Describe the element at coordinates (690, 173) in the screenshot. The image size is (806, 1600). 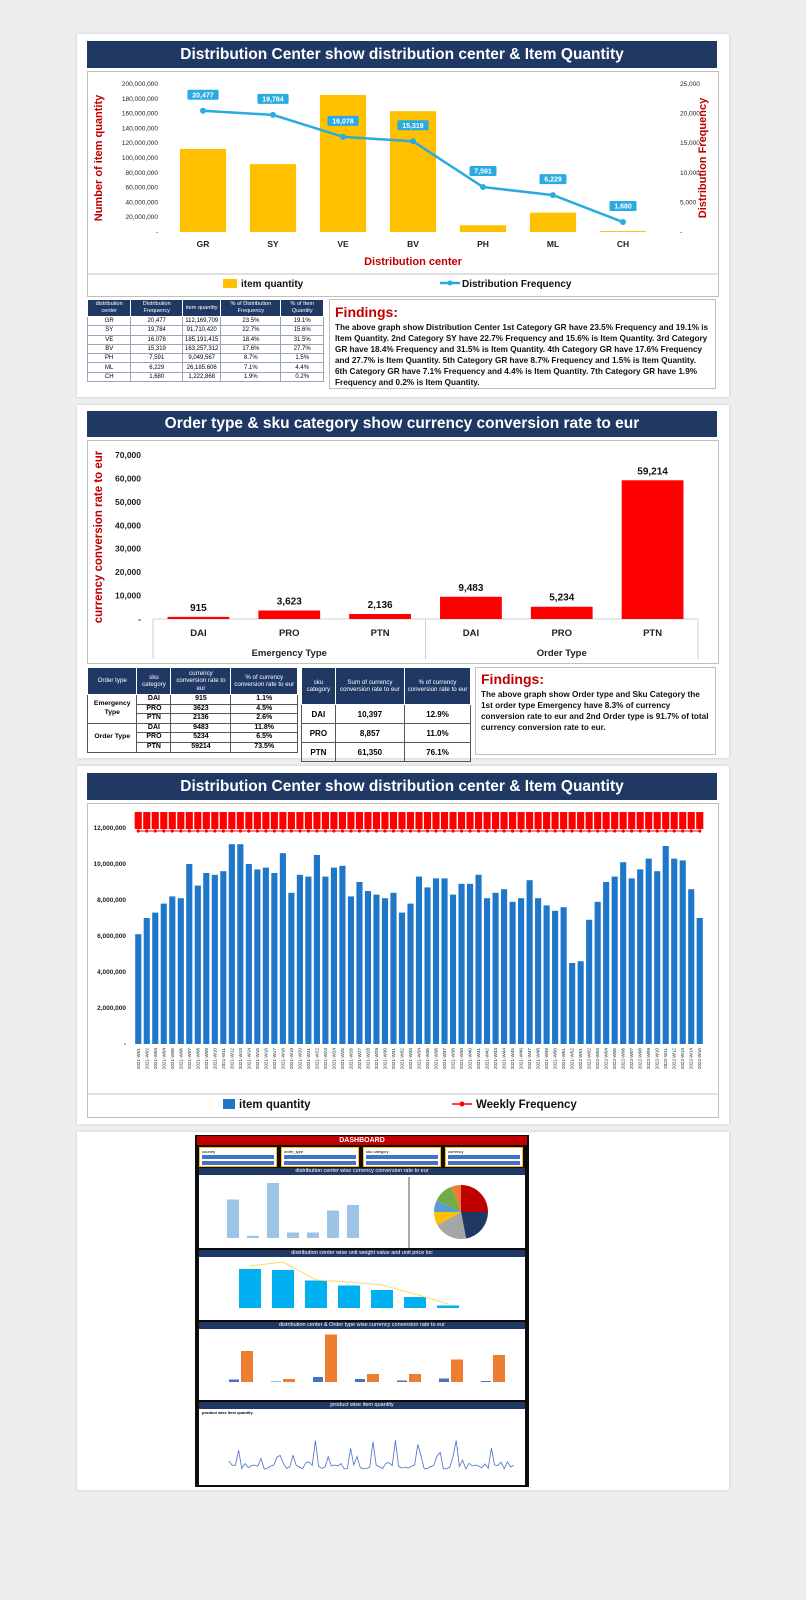
I see `y2-tick-label: 10,000` at that location.